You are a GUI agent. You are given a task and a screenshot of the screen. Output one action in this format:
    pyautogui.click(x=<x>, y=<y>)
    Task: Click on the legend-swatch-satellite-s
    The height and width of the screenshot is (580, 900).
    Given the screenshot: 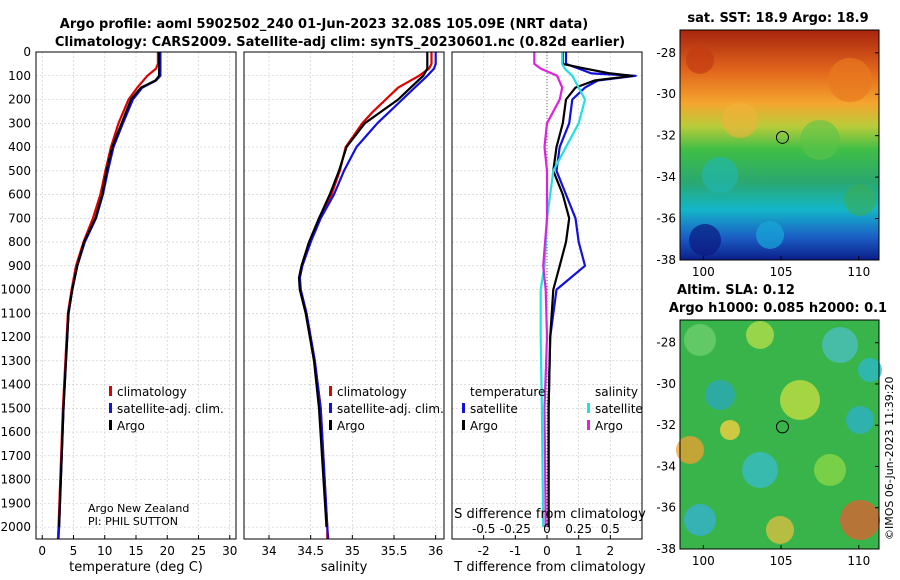 What is the action you would take?
    pyautogui.click(x=330, y=408)
    